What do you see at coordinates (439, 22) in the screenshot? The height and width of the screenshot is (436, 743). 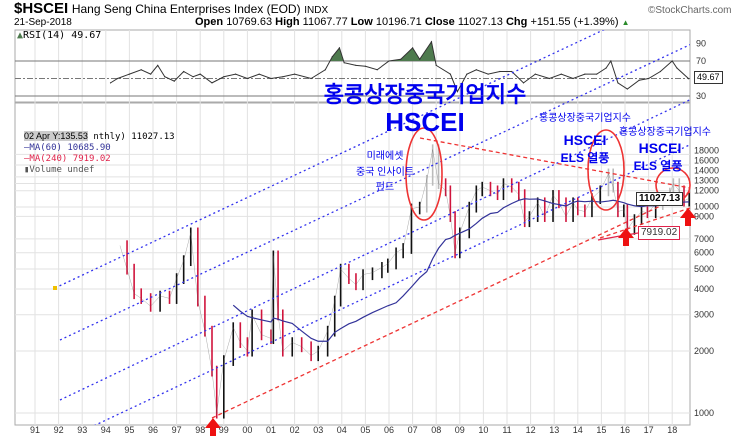 I see `close-label: Close` at bounding box center [439, 22].